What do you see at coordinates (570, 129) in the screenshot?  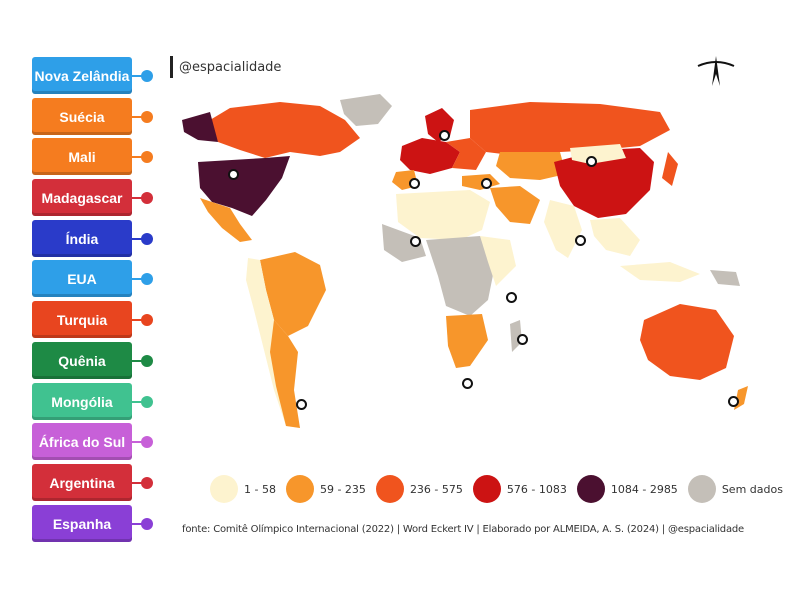 I see `map-region-russia` at bounding box center [570, 129].